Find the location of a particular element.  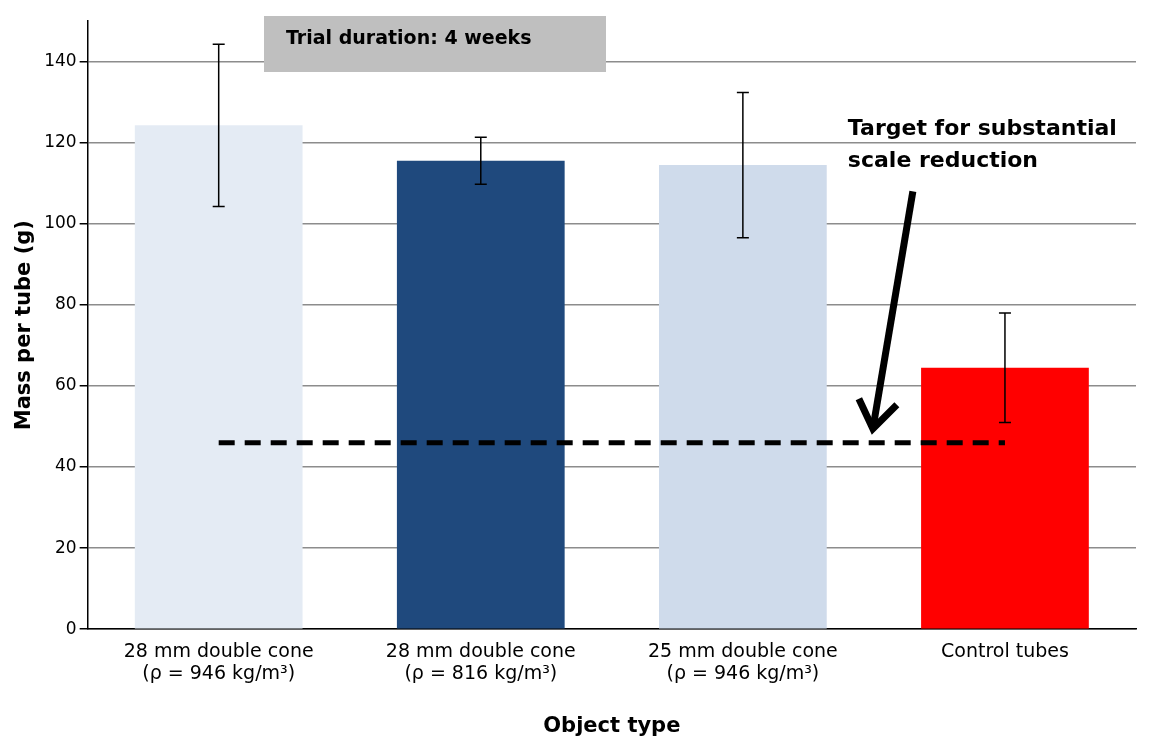

x-tick-label: 25 mm double cone (ρ = 946 kg/m³) is located at coordinates (742, 661).